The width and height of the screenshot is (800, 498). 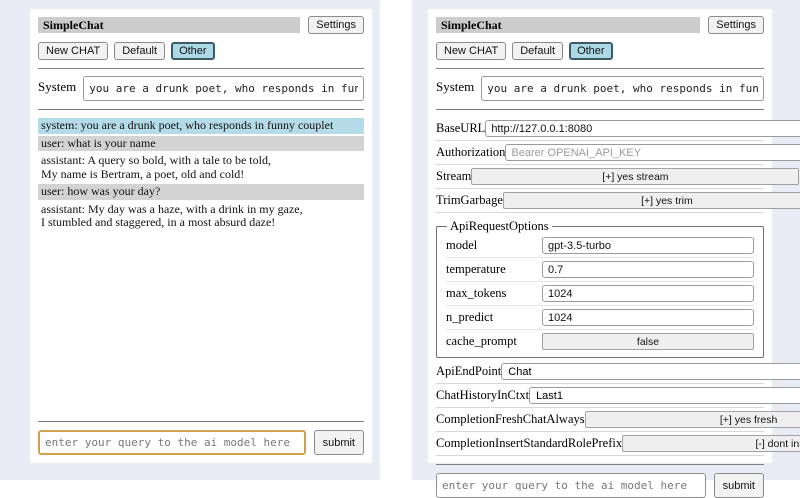 I want to click on setting-label: ChatHistoryInCtxt, so click(x=483, y=395).